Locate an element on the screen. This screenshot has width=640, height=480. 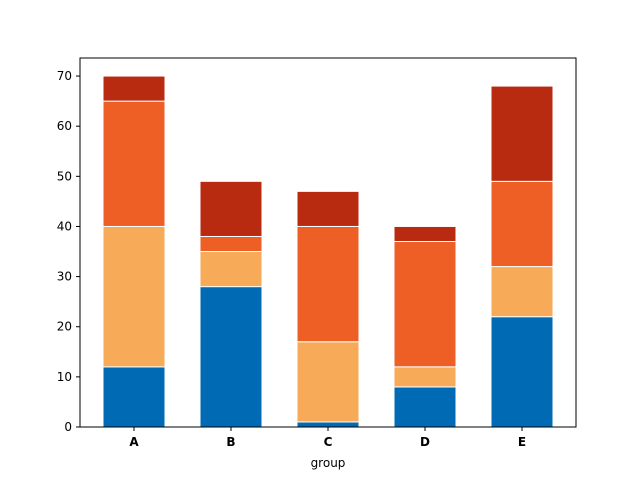
y-tick-label: 40 is located at coordinates (64, 226).